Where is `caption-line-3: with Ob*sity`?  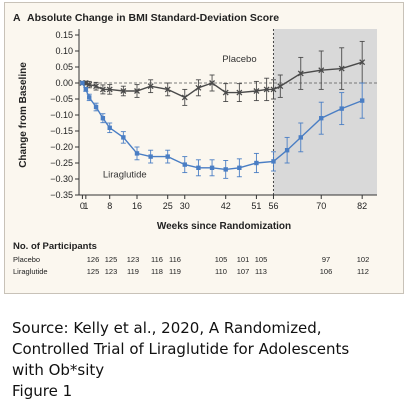 caption-line-3: with Ob*sity is located at coordinates (58, 370).